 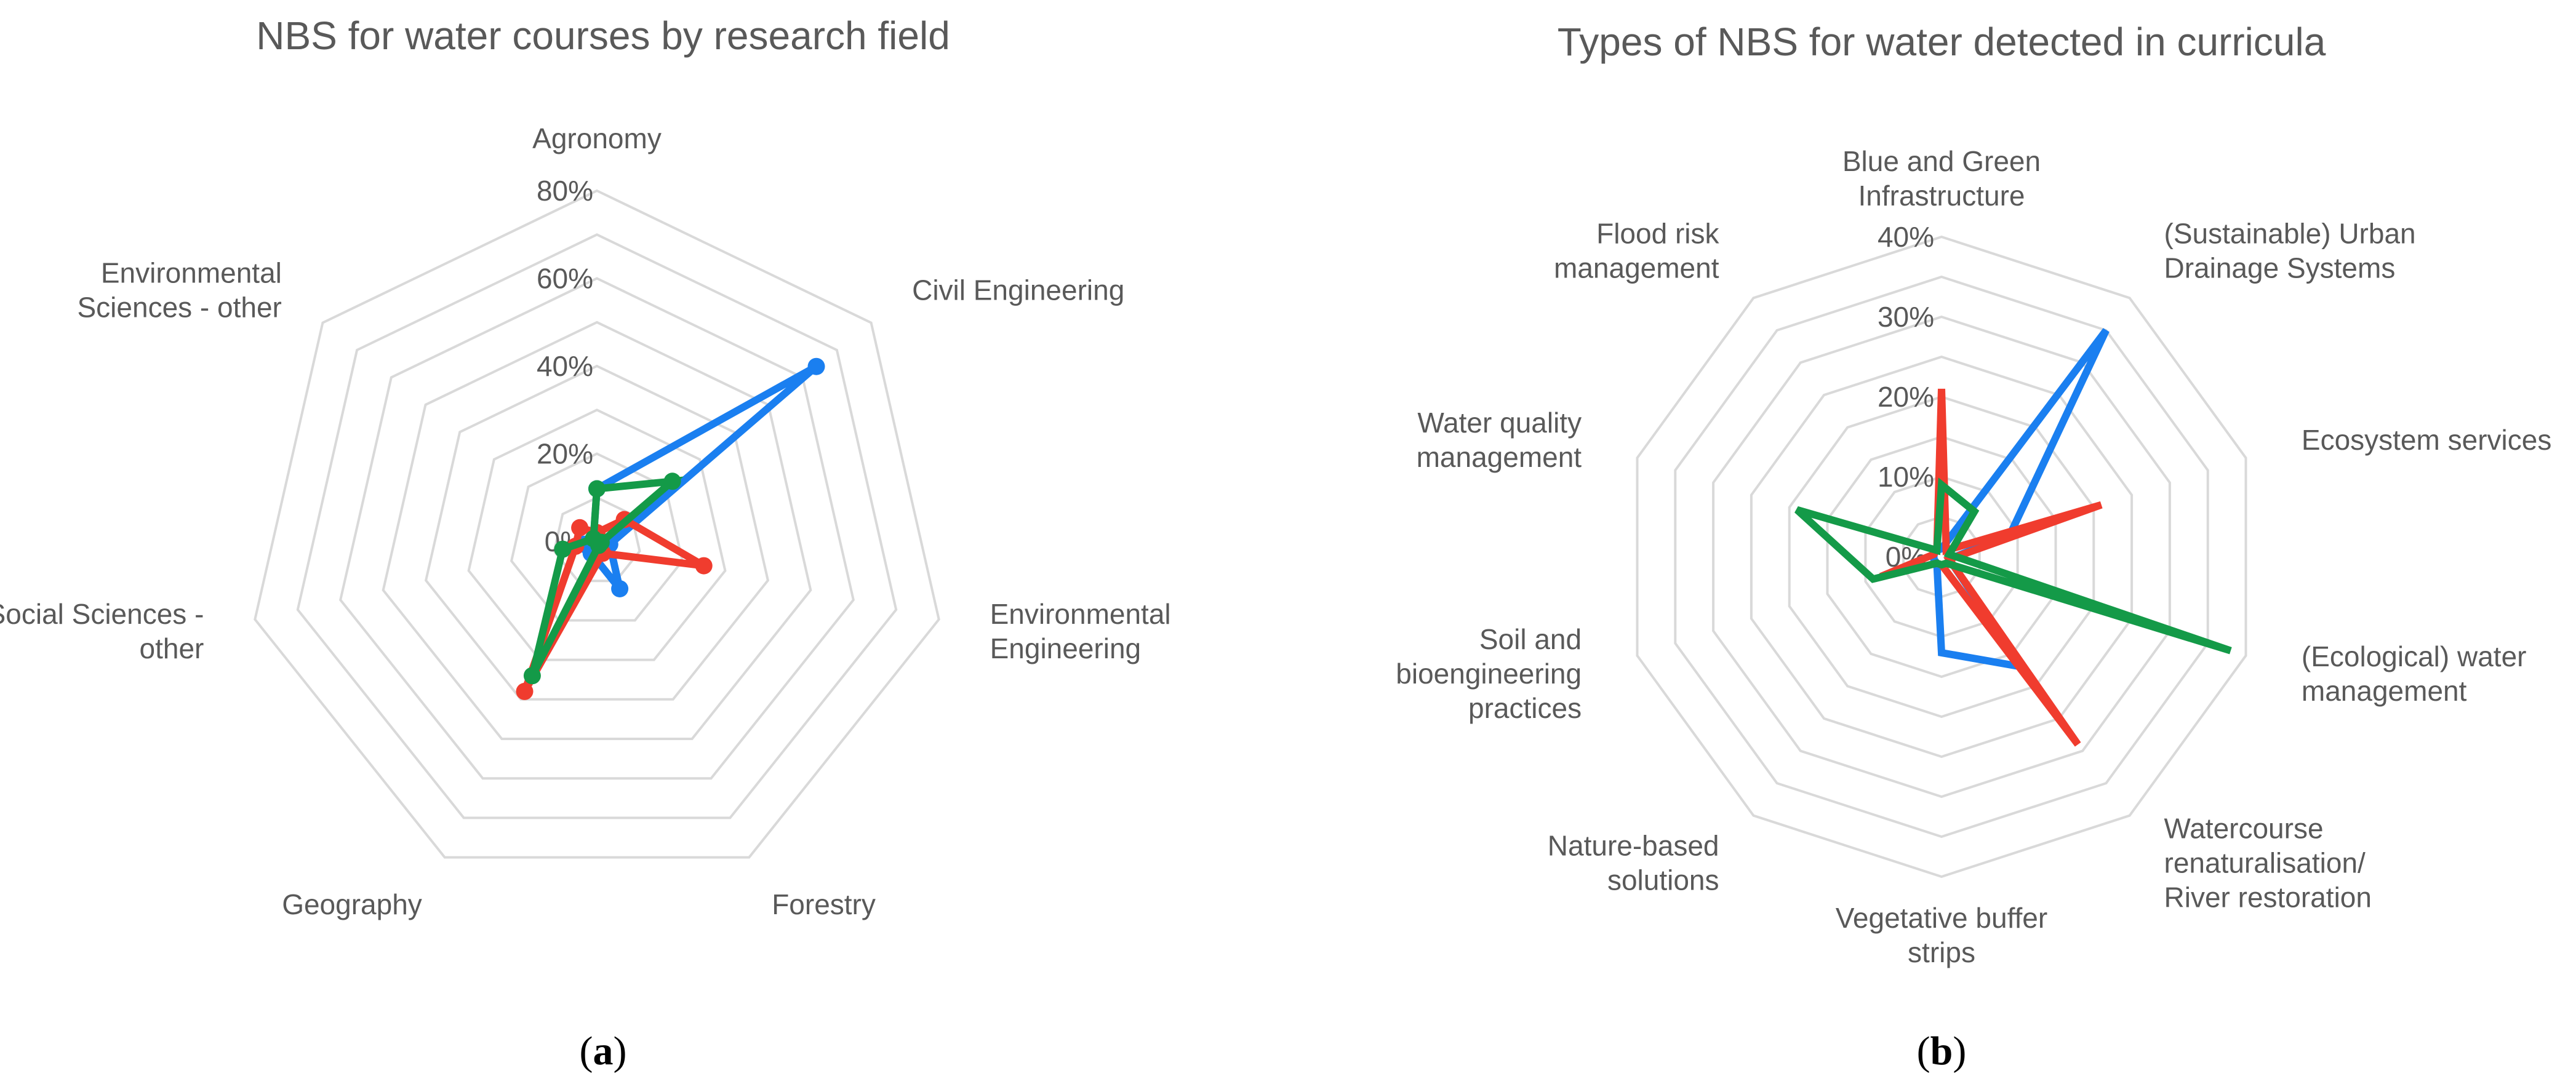 I want to click on category-label-agronomy: Agronomy, so click(x=597, y=138).